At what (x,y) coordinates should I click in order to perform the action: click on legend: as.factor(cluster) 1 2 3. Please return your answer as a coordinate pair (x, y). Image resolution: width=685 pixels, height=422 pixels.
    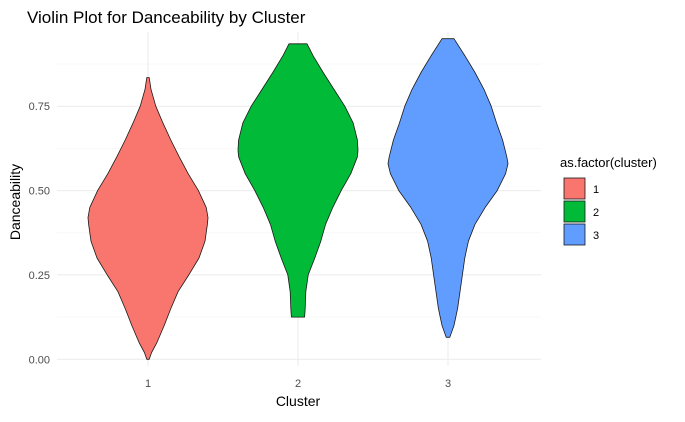
    Looking at the image, I should click on (608, 200).